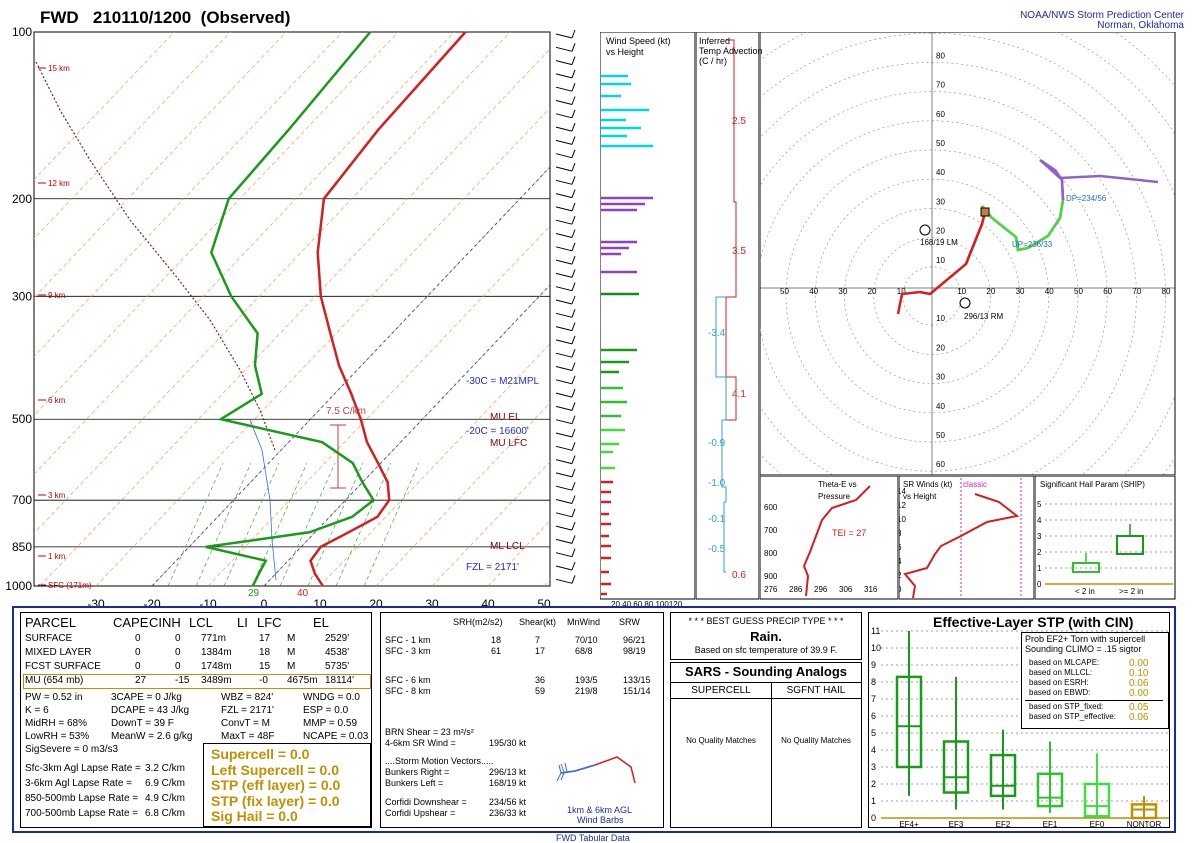 The image size is (1198, 843). I want to click on stp-based-label: based on EBWD:, so click(1060, 692).